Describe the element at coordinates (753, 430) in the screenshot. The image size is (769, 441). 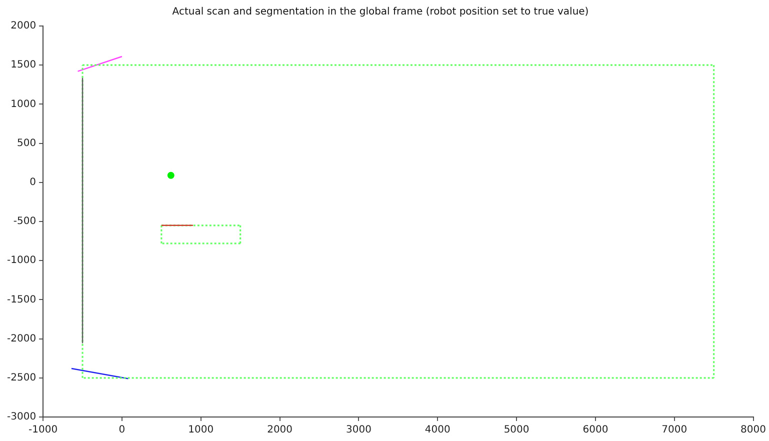
I see `x-tick-label: 8000` at that location.